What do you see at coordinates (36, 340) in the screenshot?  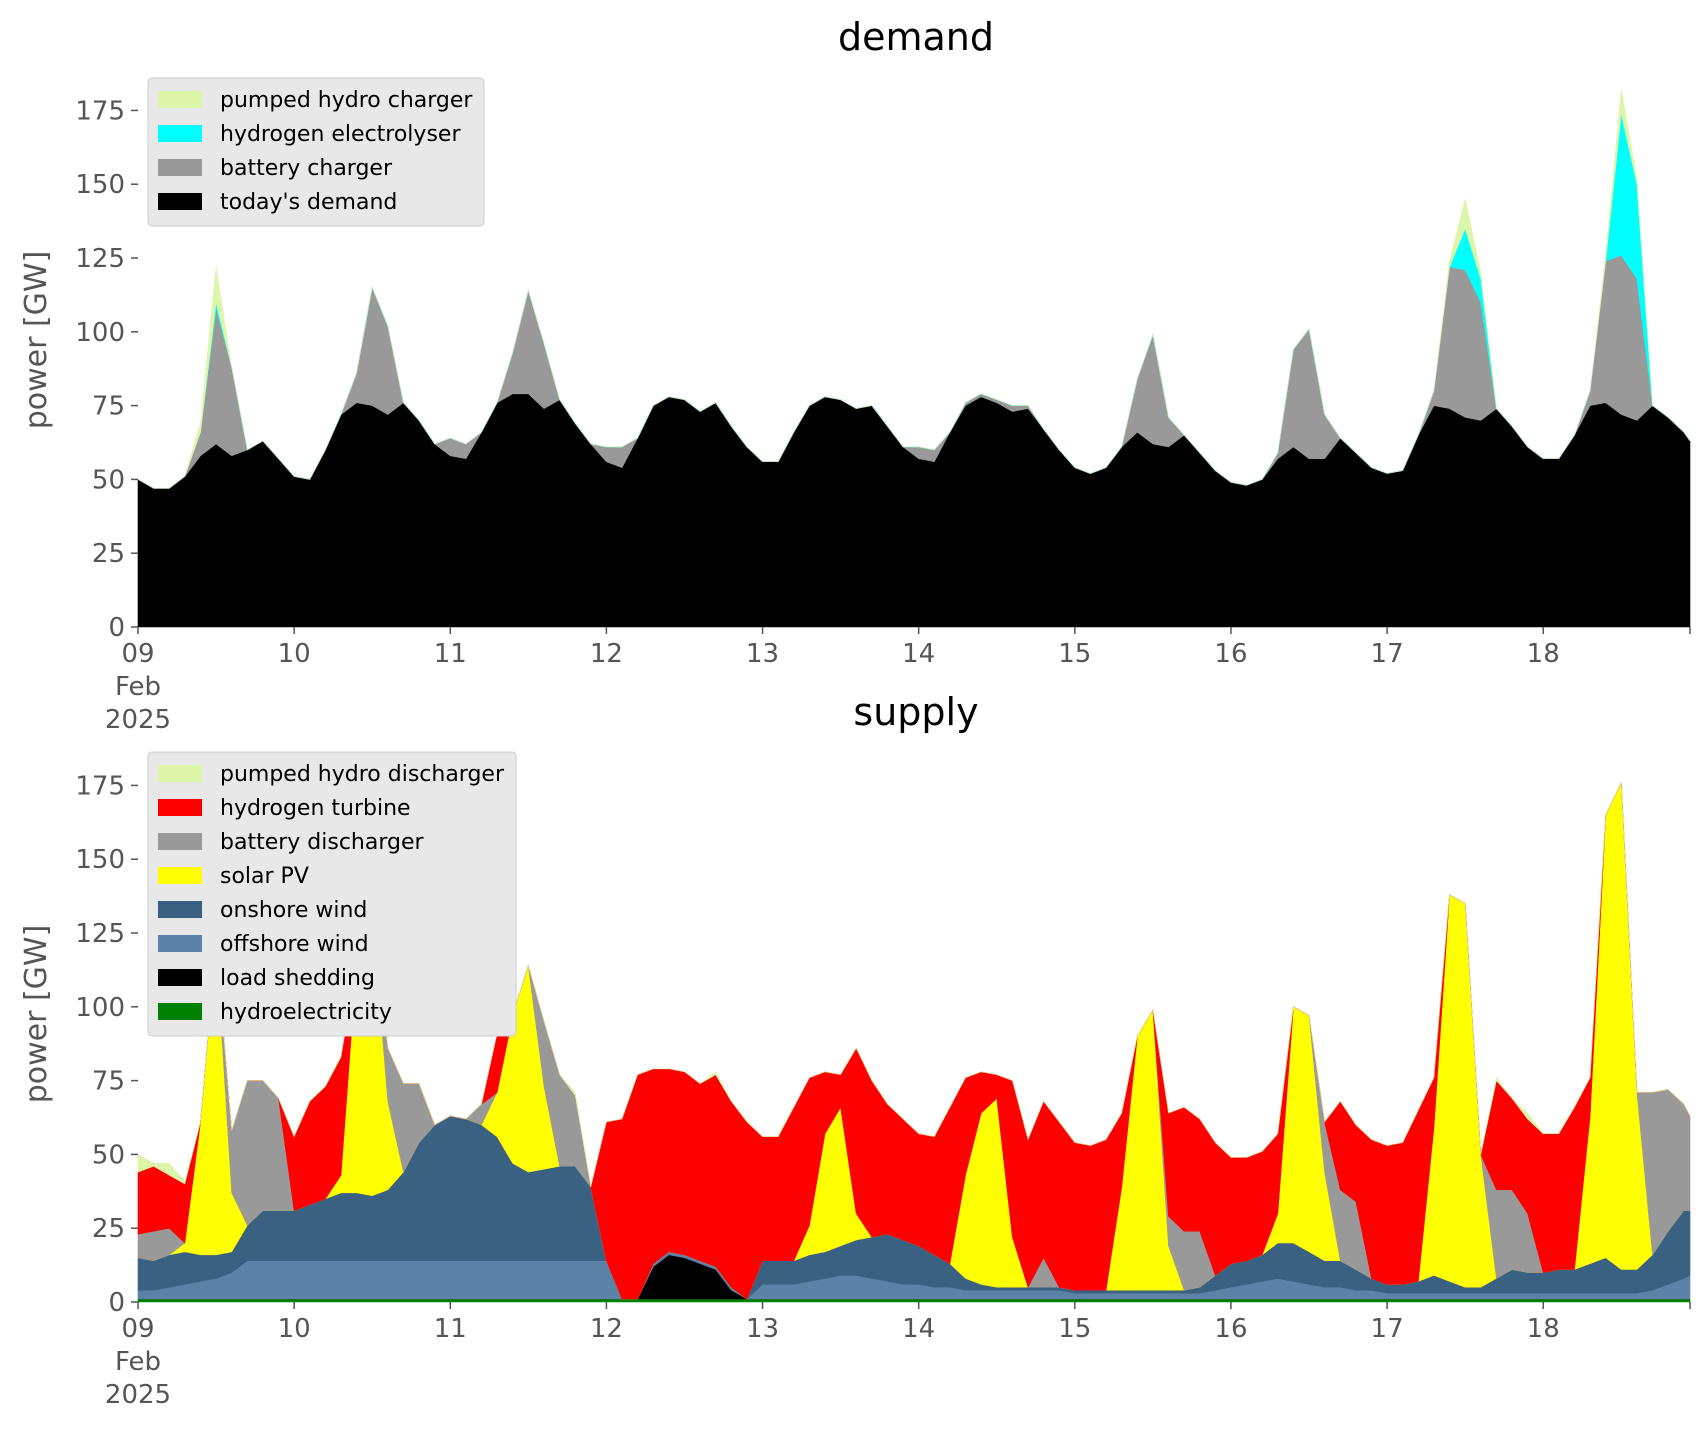 I see `demand-y-axis-label: power [GW]` at bounding box center [36, 340].